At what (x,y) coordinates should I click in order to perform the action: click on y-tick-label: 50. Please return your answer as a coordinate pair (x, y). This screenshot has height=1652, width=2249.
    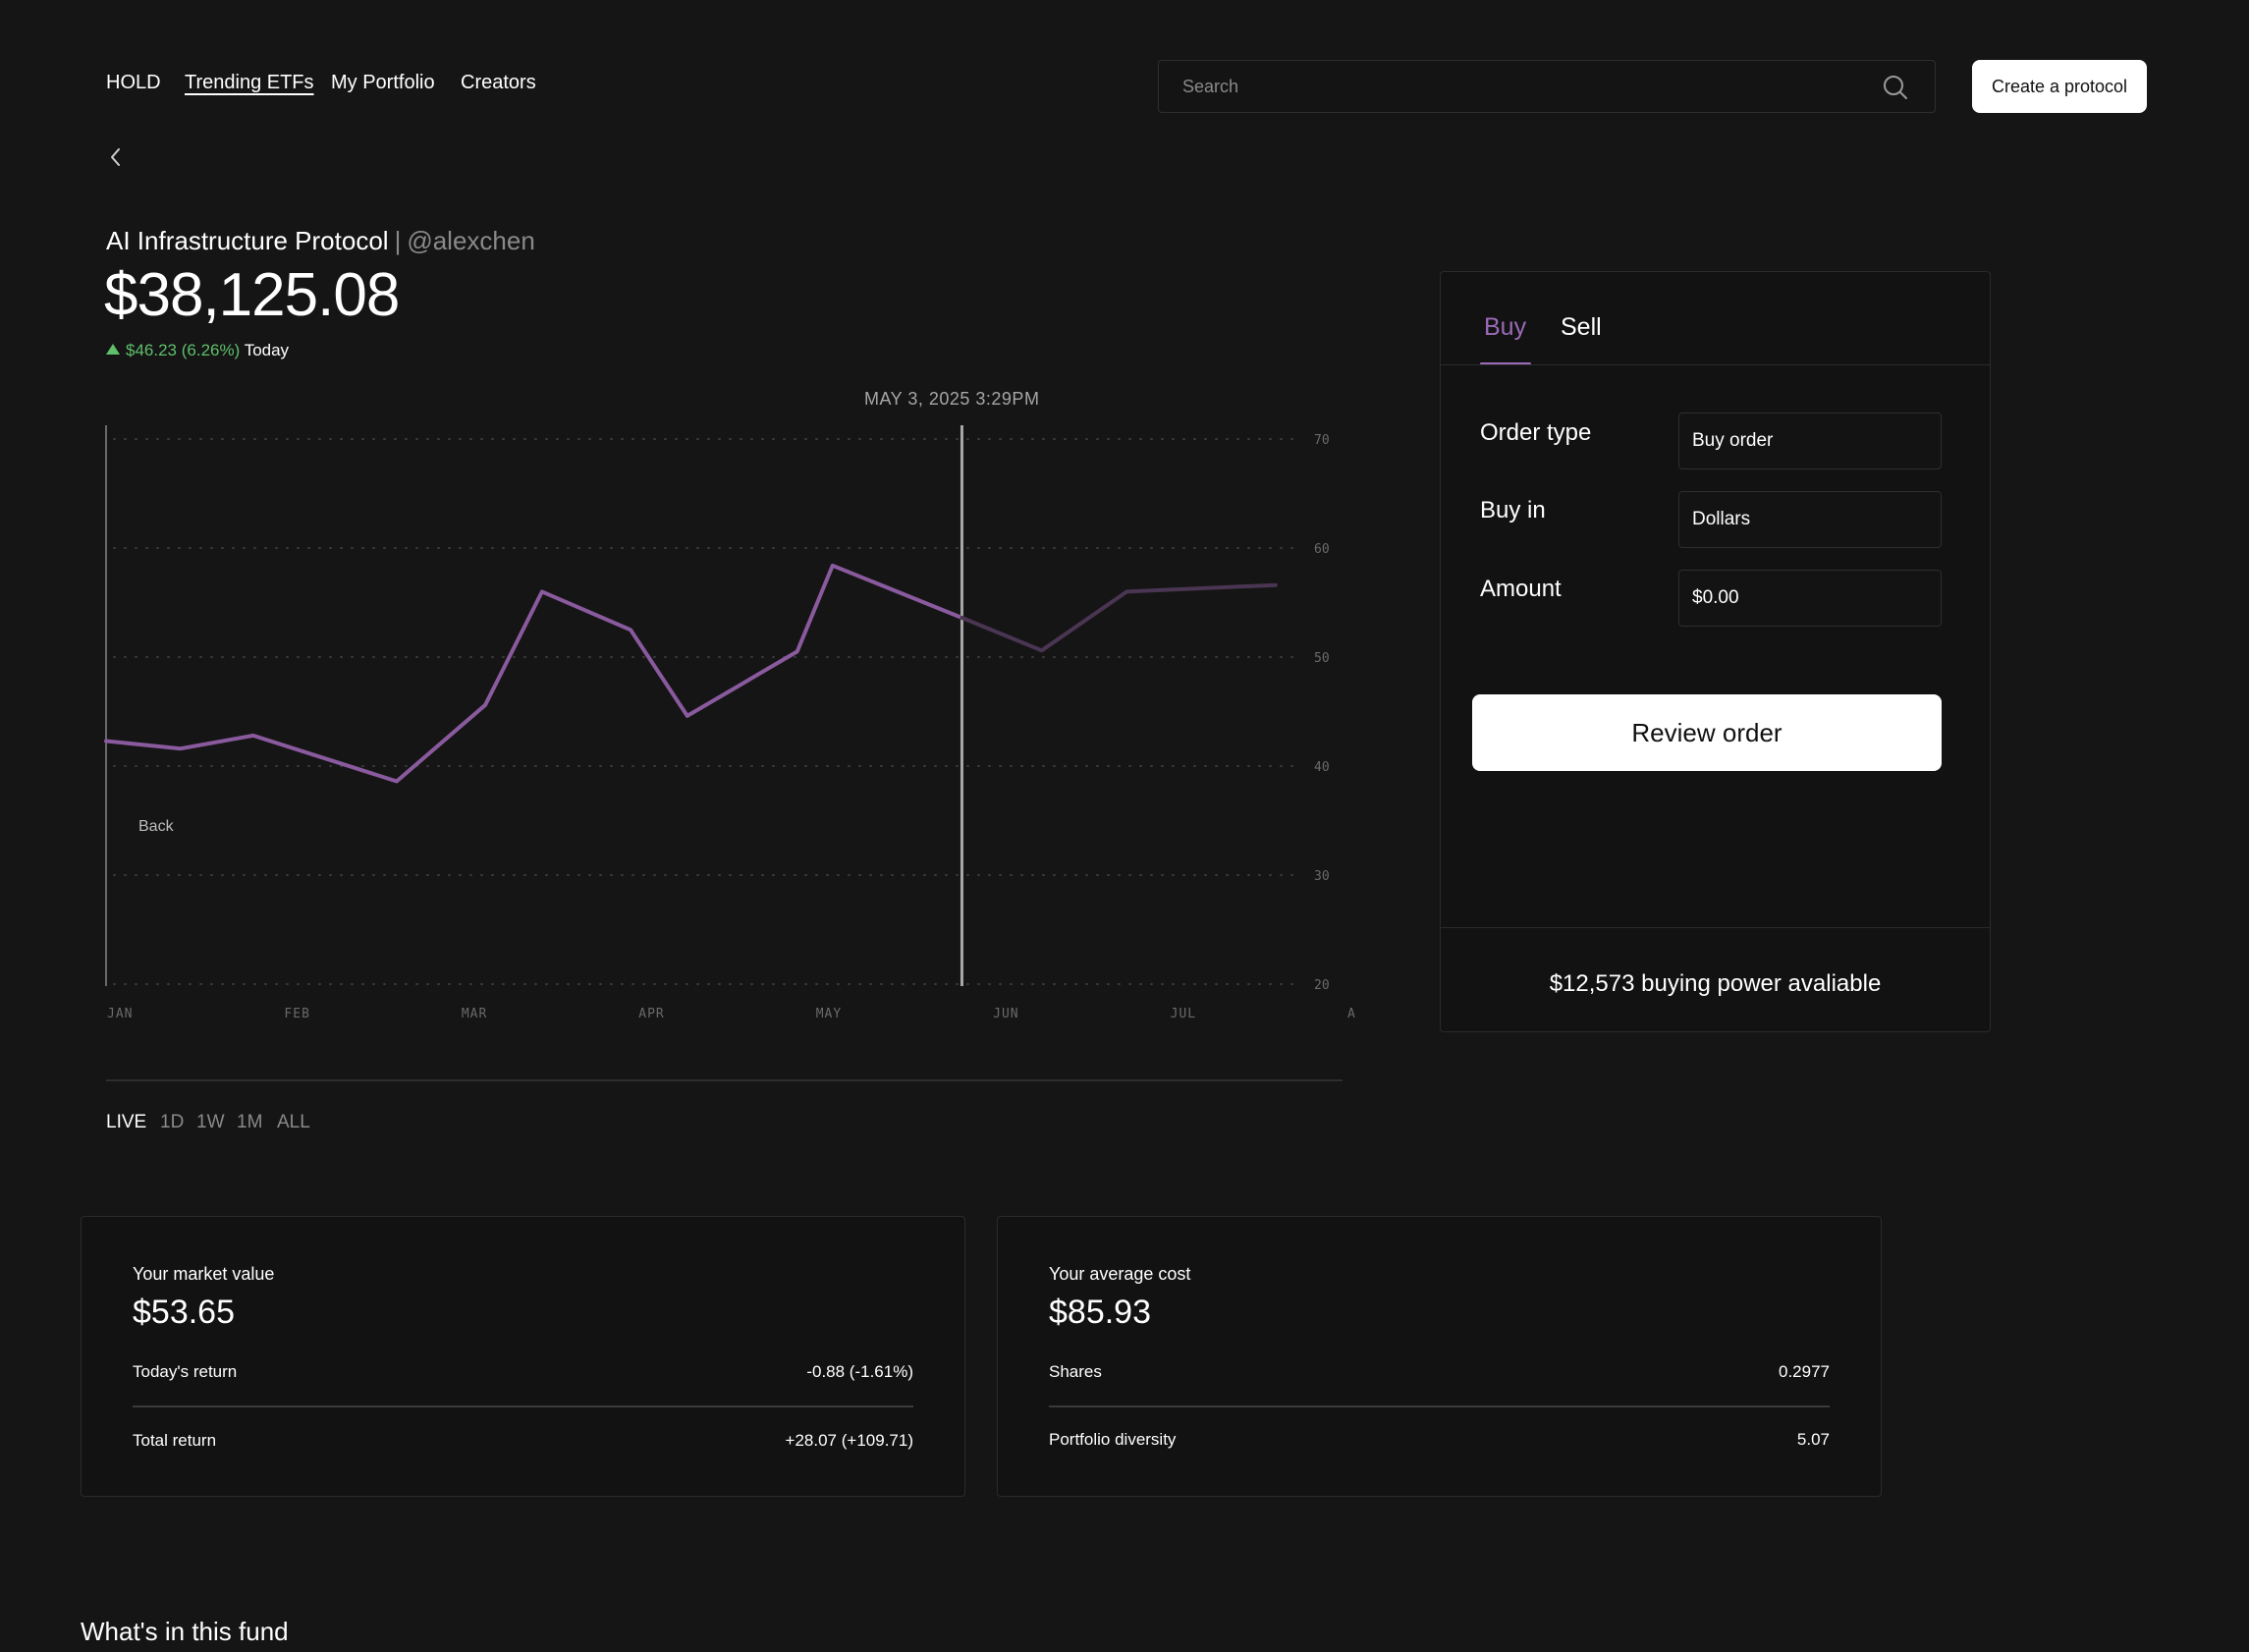
    Looking at the image, I should click on (1322, 658).